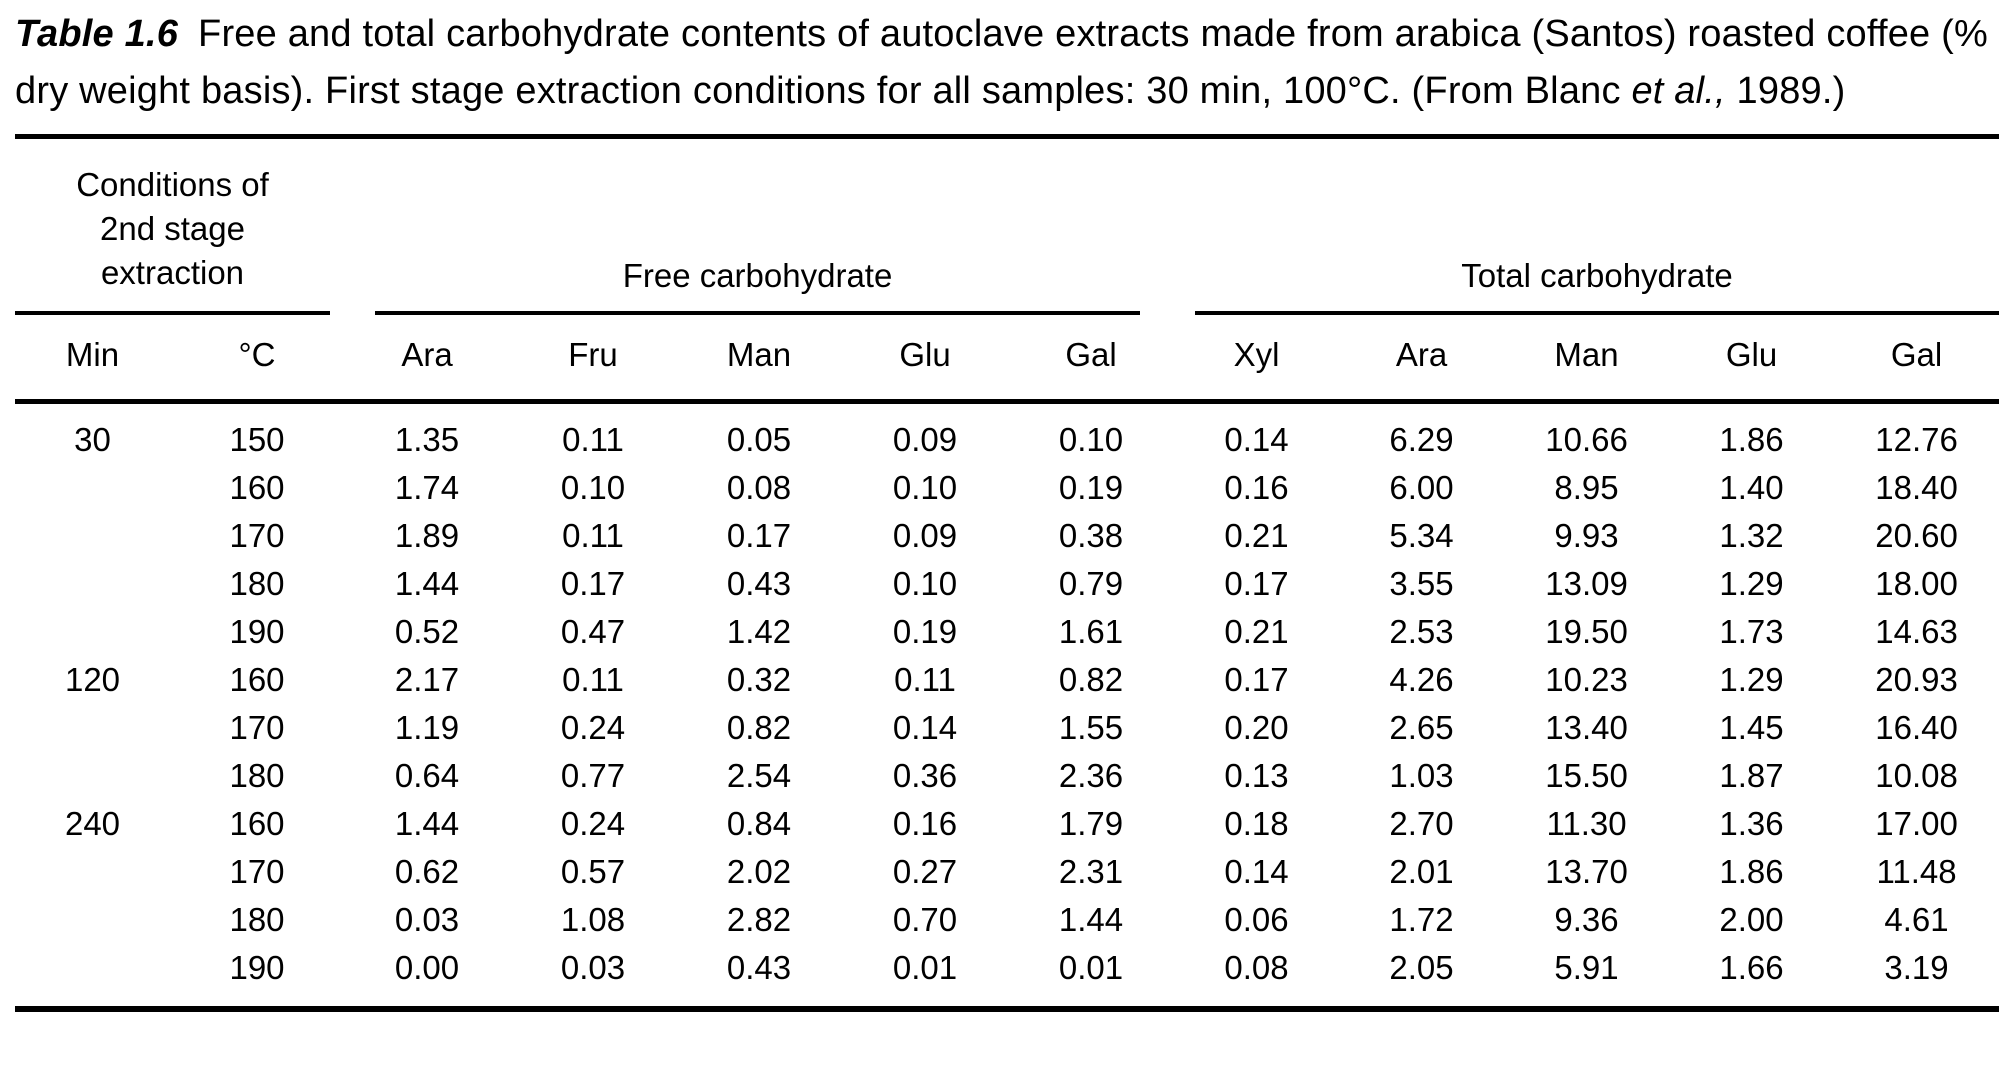 The height and width of the screenshot is (1072, 2008). What do you see at coordinates (1421, 871) in the screenshot?
I see `table-cell: 2.01` at bounding box center [1421, 871].